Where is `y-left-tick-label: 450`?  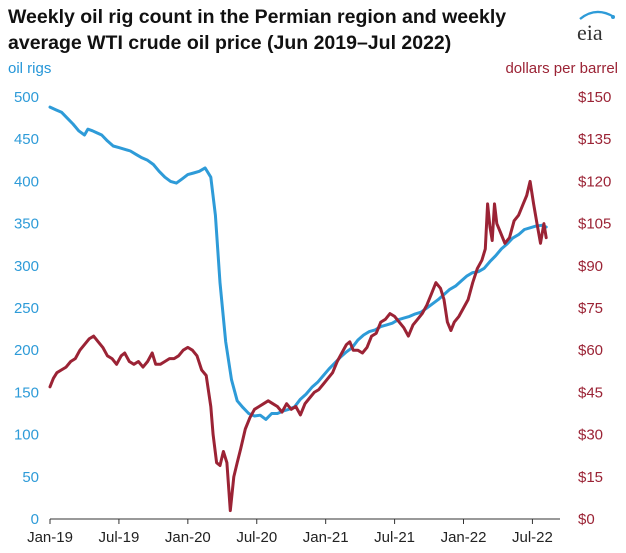
y-left-tick-label: 450 is located at coordinates (26, 139).